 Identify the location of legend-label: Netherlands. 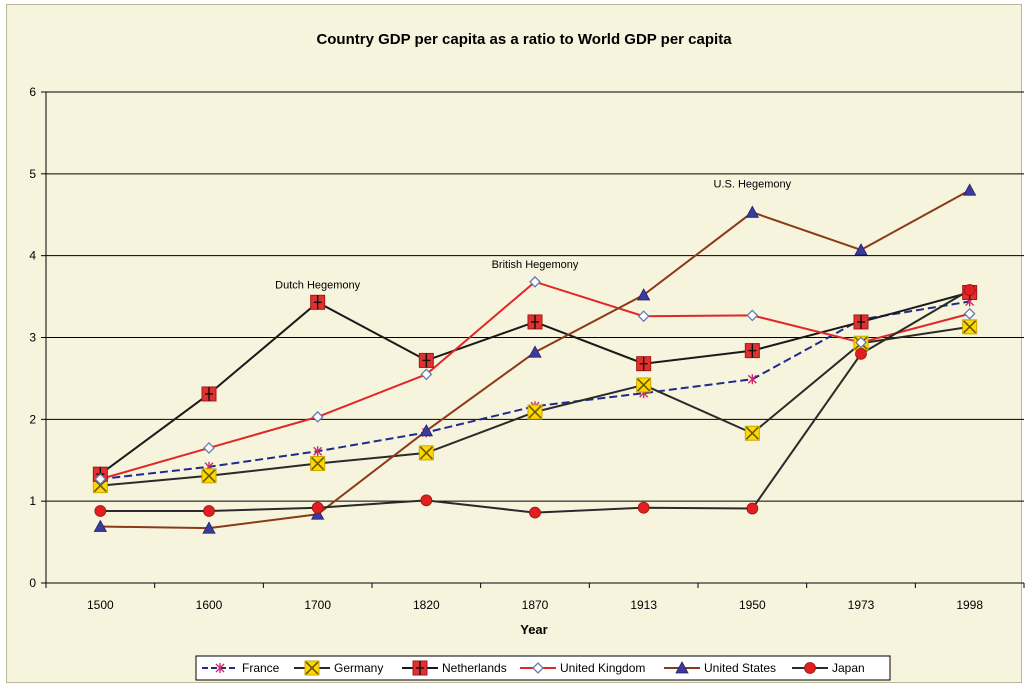
(474, 668).